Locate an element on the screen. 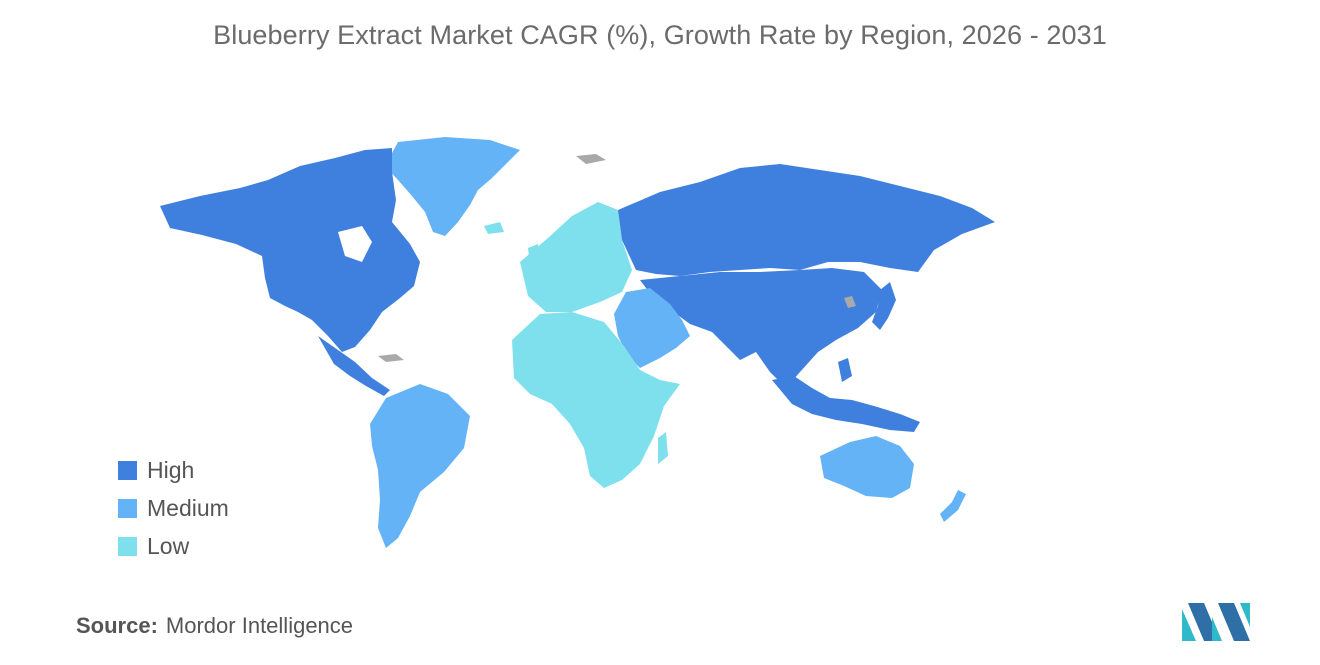  region-japan is located at coordinates (884, 306).